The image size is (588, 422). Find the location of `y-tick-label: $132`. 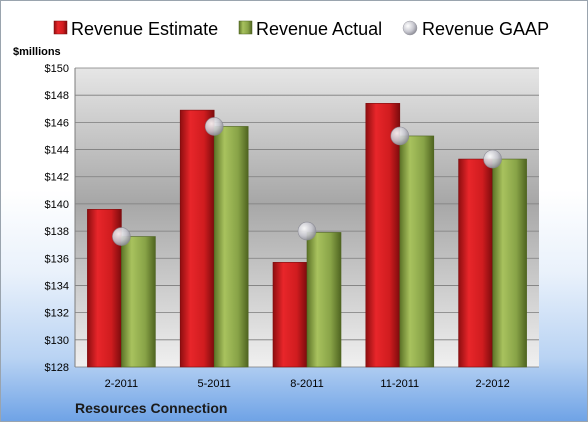

y-tick-label: $132 is located at coordinates (57, 314).